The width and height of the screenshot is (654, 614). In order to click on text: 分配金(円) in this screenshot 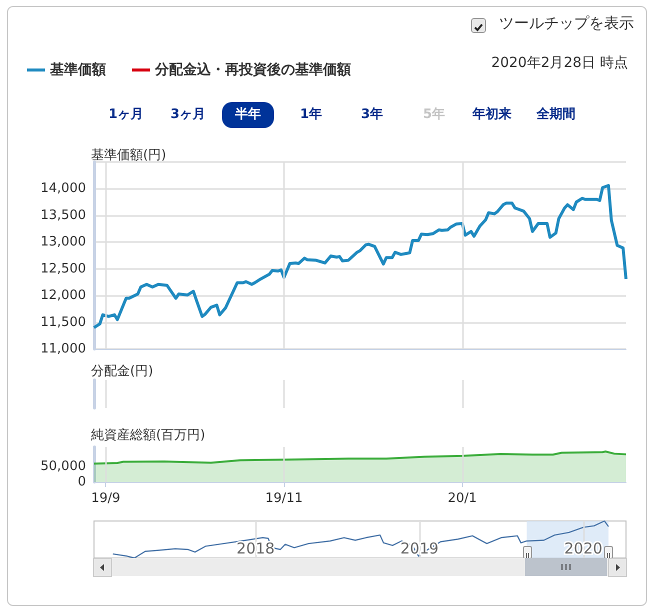, I will do `click(122, 371)`.